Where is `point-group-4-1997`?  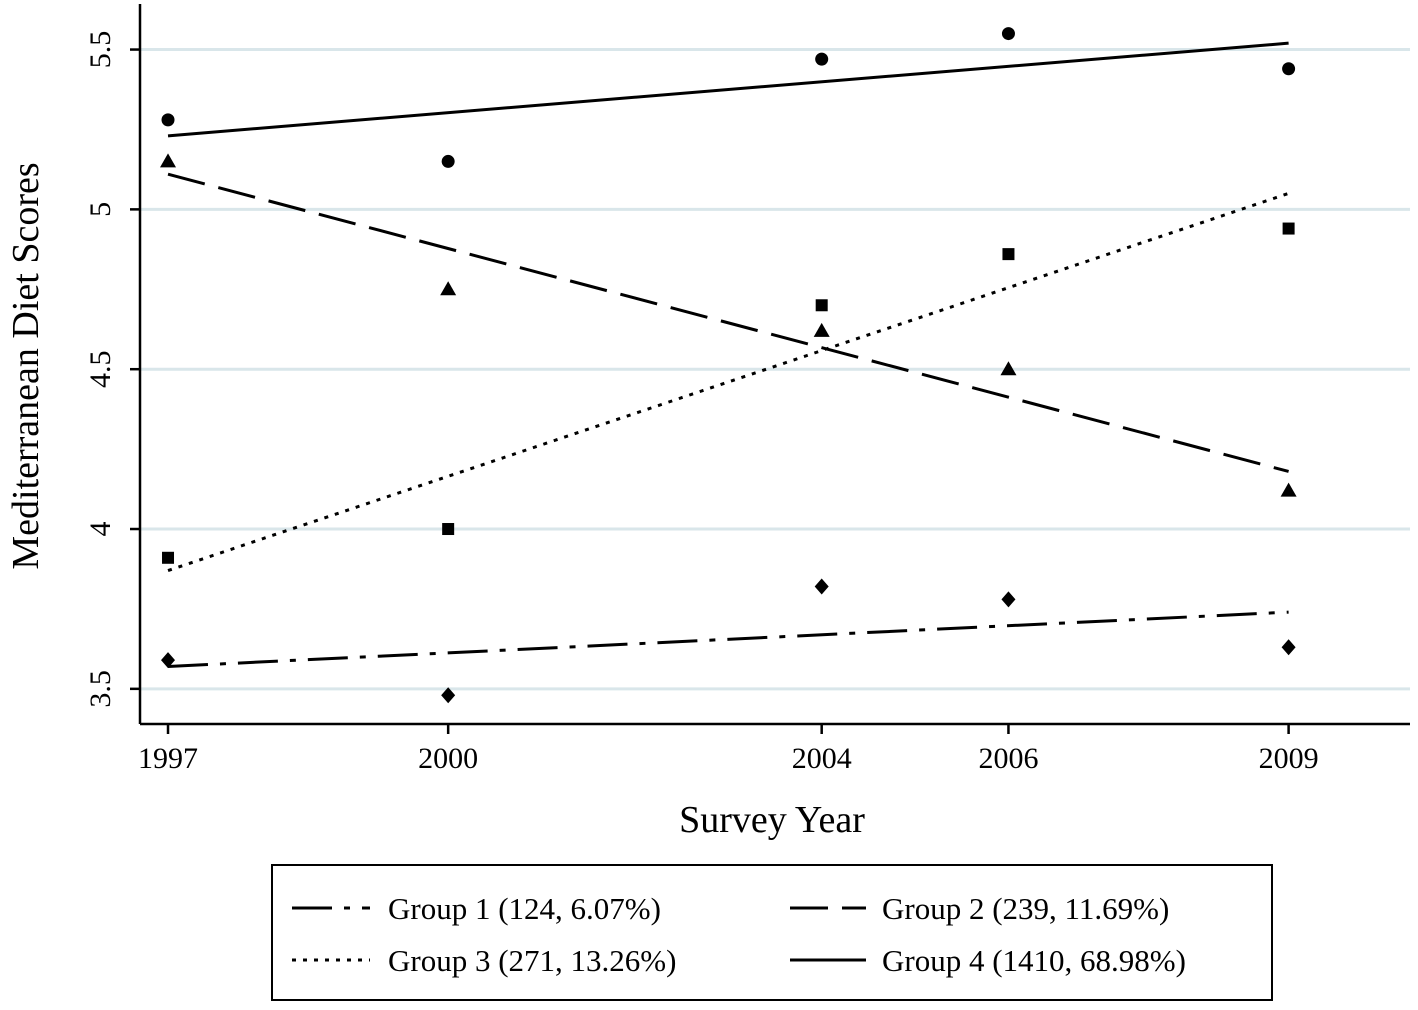
point-group-4-1997 is located at coordinates (168, 120).